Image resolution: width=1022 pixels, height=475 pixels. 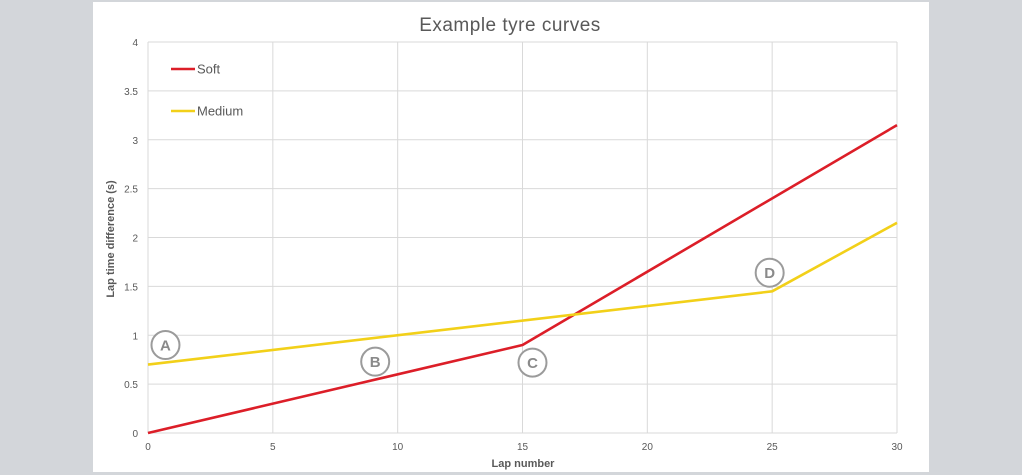 I want to click on annotation-c: C, so click(x=532, y=362).